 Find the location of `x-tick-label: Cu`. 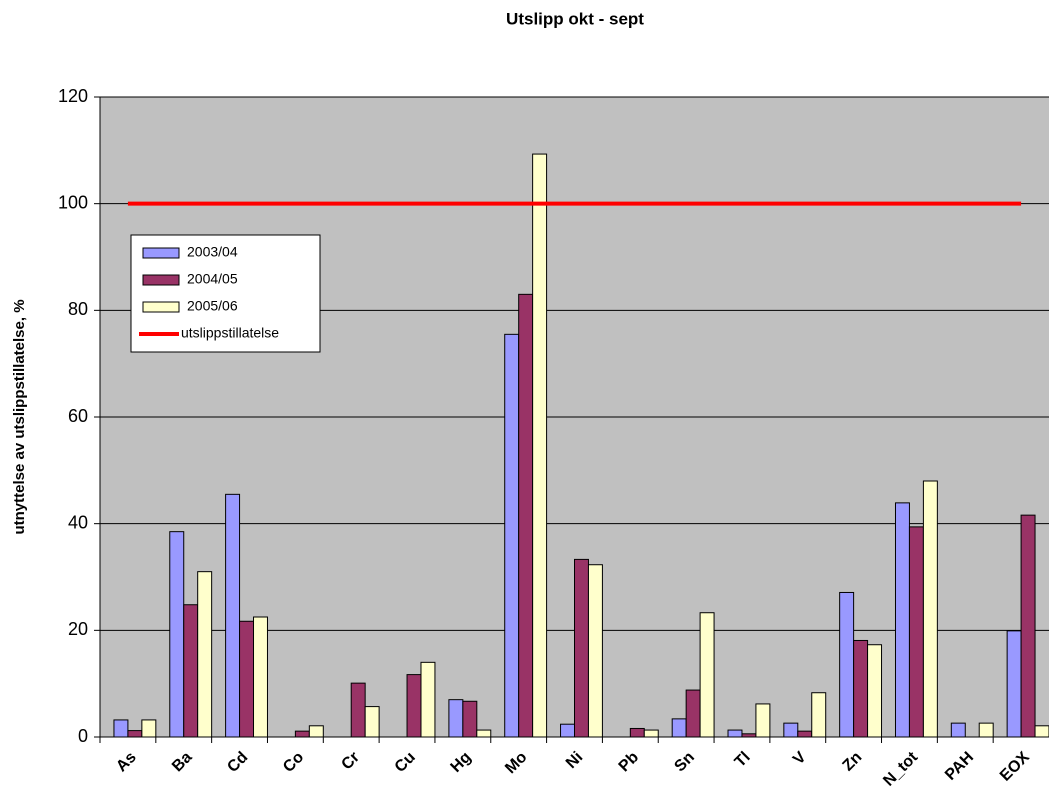

x-tick-label: Cu is located at coordinates (405, 762).